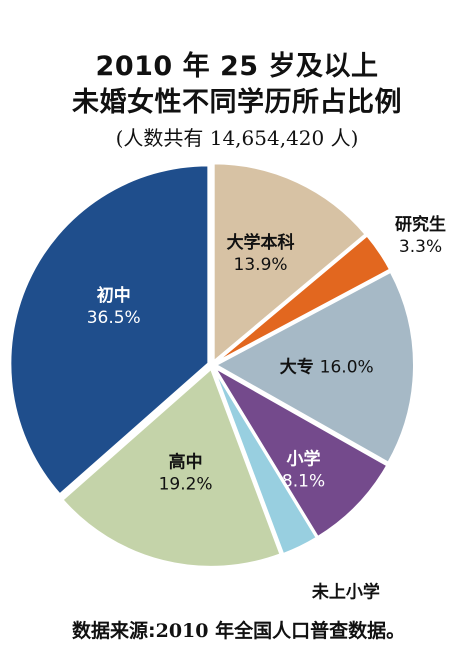 Image resolution: width=474 pixels, height=670 pixels. What do you see at coordinates (304, 458) in the screenshot?
I see `slice-name: 小学` at bounding box center [304, 458].